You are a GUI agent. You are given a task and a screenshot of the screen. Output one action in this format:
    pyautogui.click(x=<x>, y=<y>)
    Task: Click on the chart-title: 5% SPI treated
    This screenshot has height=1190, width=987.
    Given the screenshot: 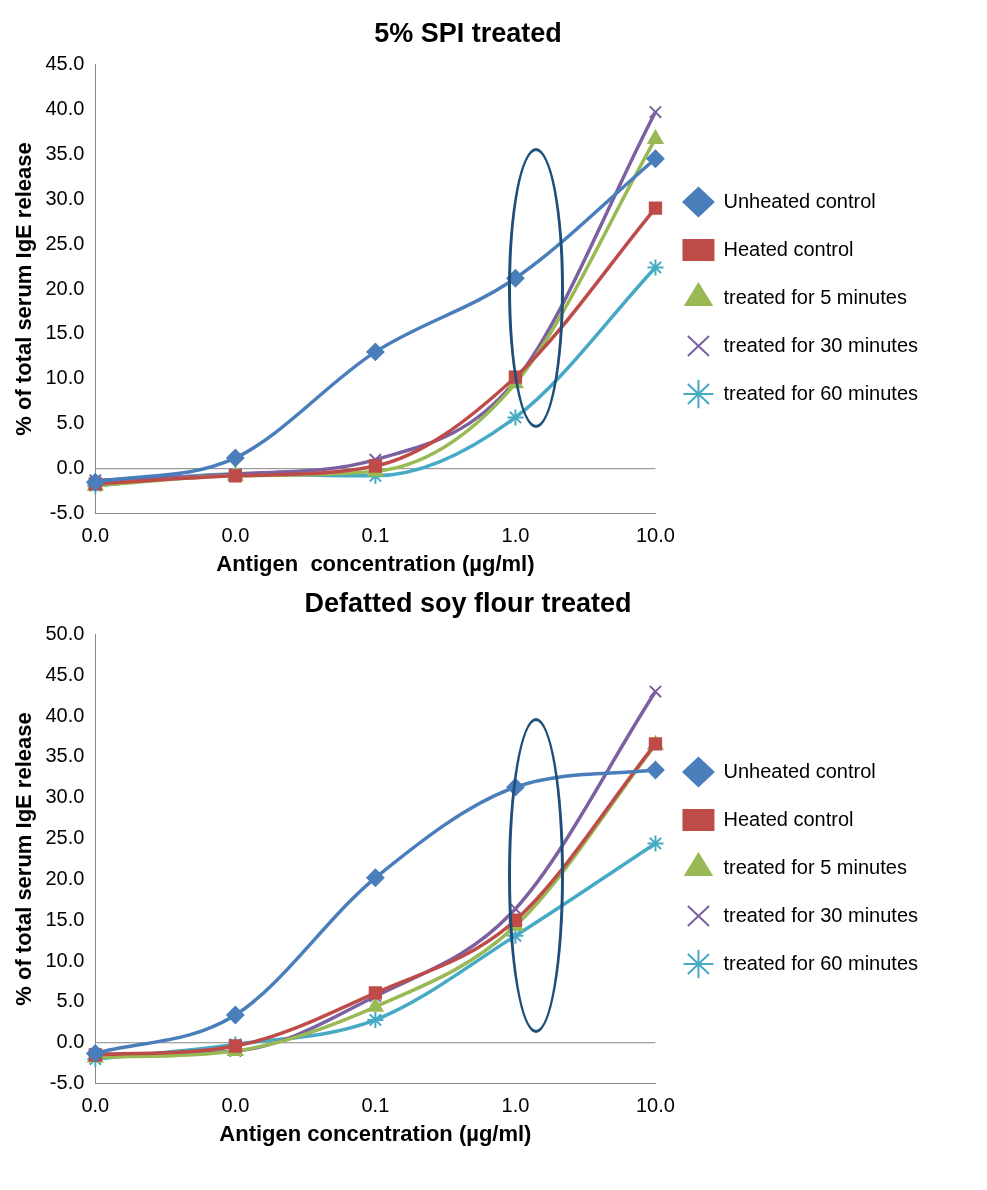 What is the action you would take?
    pyautogui.click(x=468, y=32)
    